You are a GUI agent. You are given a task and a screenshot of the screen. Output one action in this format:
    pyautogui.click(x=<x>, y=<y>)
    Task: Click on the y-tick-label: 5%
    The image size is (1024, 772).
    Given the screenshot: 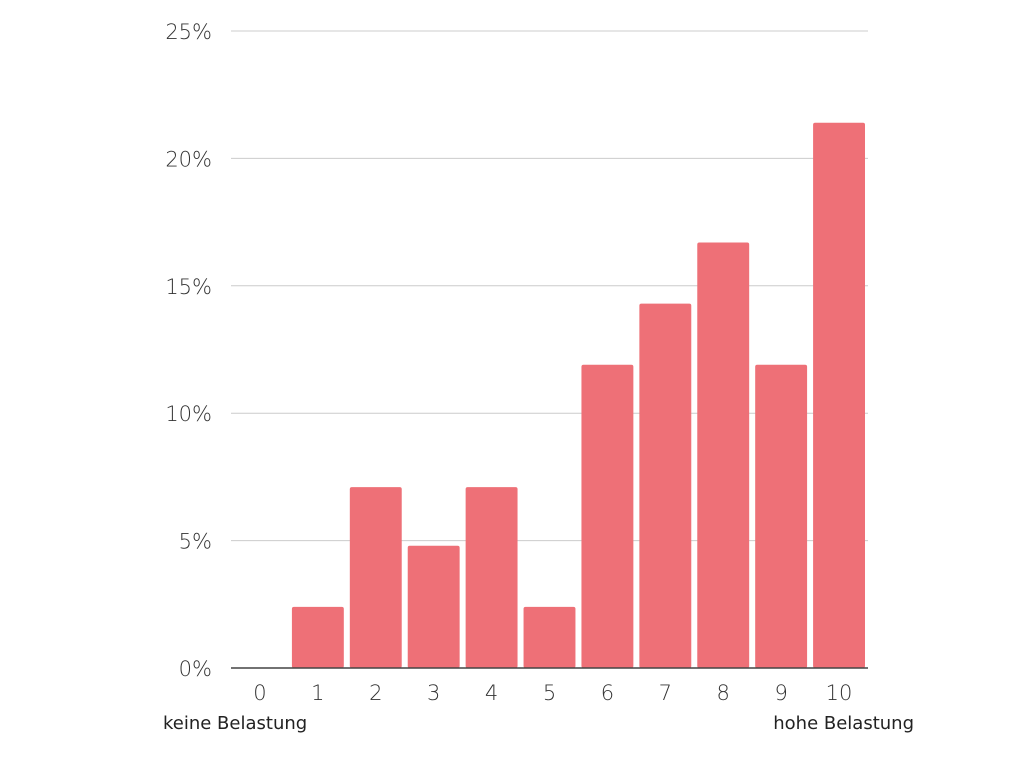 What is the action you would take?
    pyautogui.click(x=195, y=542)
    